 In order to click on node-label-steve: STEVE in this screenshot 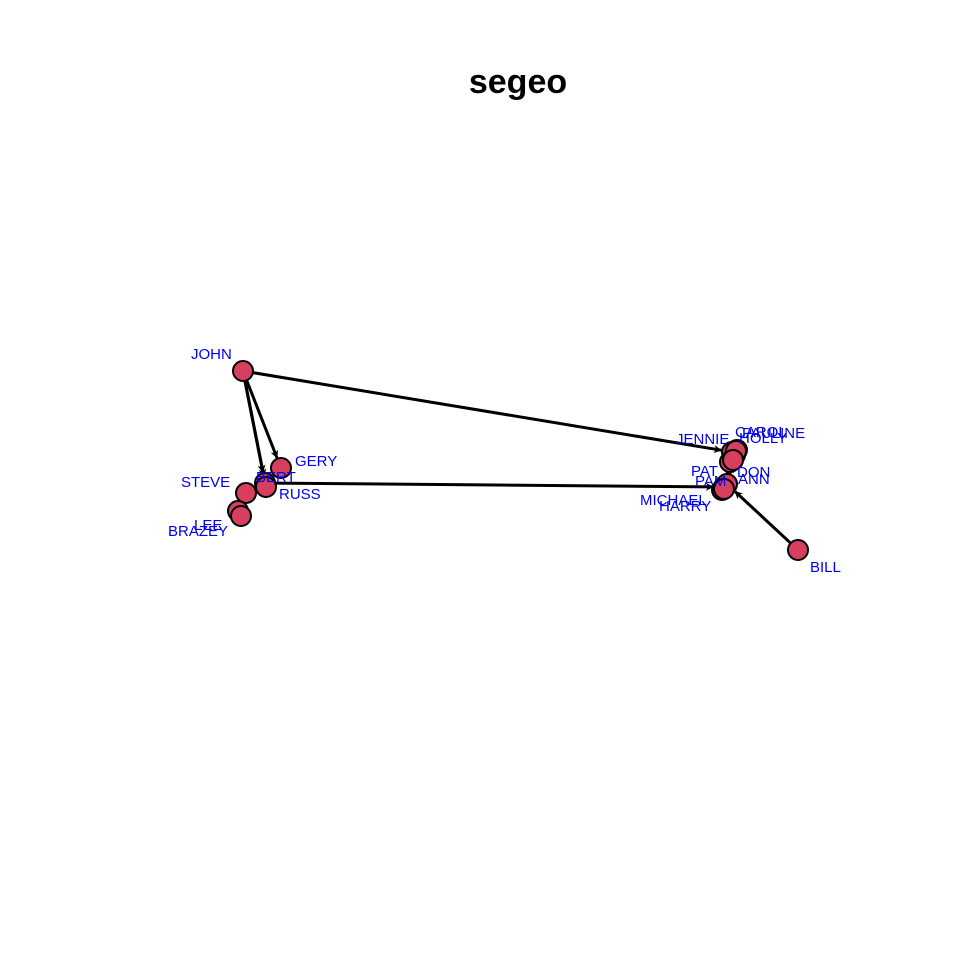, I will do `click(205, 482)`.